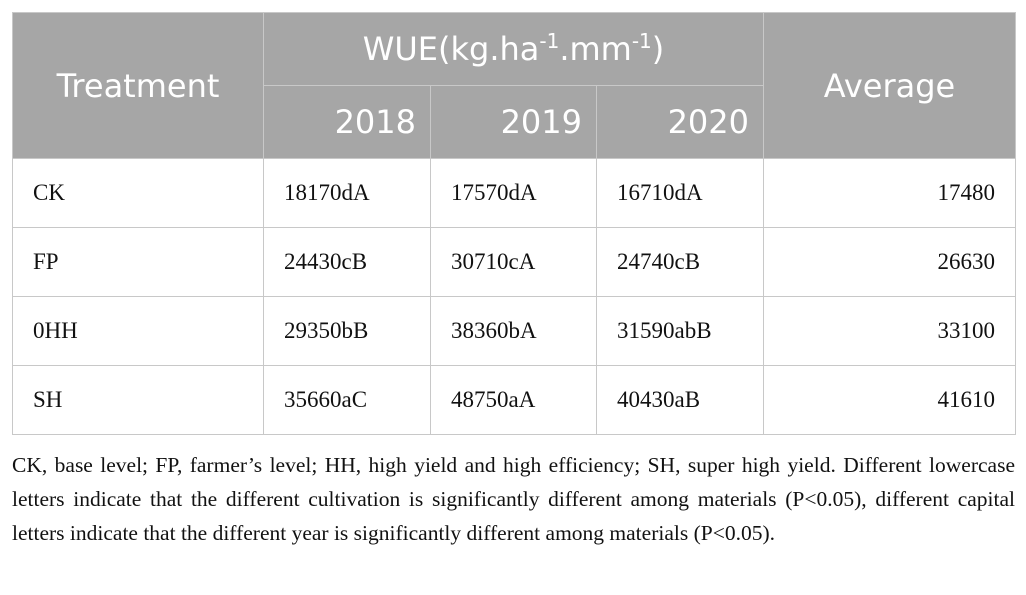 This screenshot has width=1026, height=595. Describe the element at coordinates (347, 331) in the screenshot. I see `table-cell: 29350bB` at that location.